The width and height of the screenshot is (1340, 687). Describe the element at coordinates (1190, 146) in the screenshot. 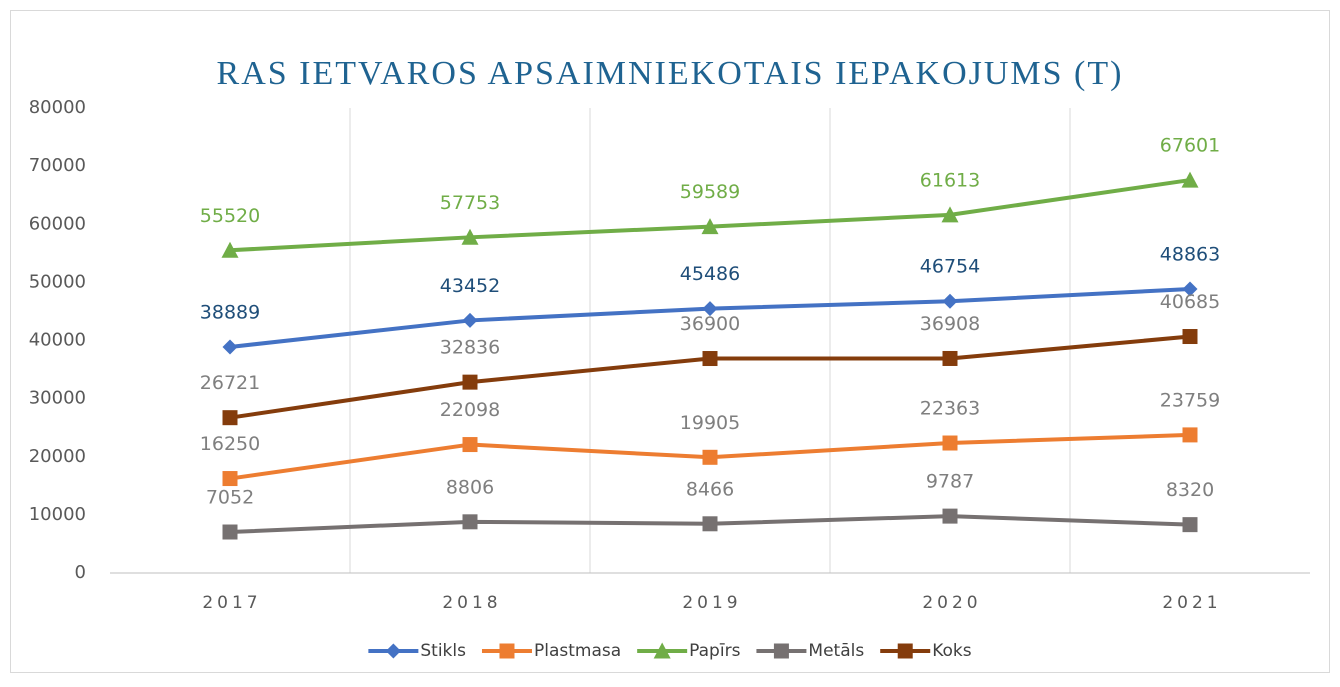

I see `data-label: 67601` at that location.